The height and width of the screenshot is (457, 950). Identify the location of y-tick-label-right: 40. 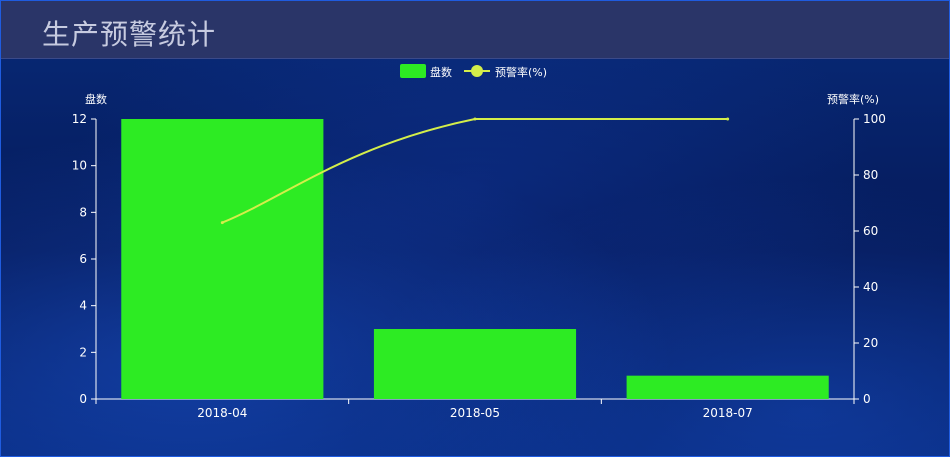
(870, 287).